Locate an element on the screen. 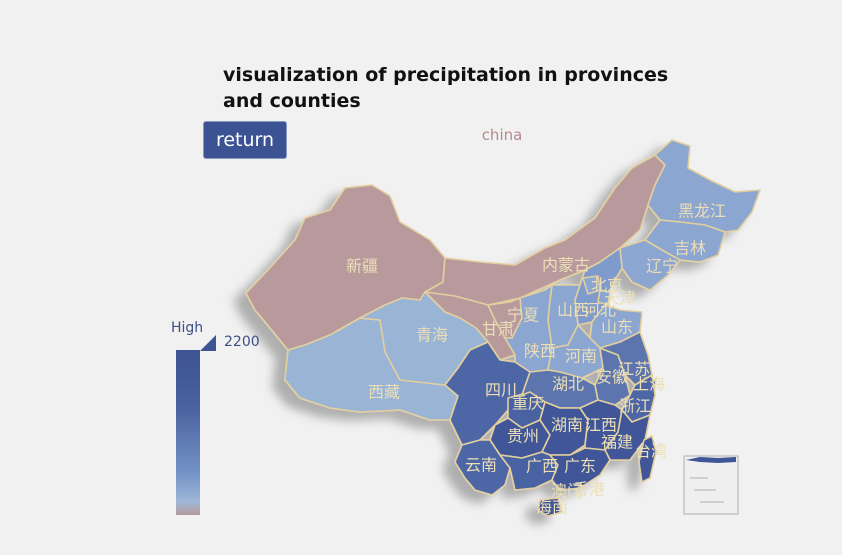 The width and height of the screenshot is (842, 555). label-tianjin: 天津 is located at coordinates (620, 298).